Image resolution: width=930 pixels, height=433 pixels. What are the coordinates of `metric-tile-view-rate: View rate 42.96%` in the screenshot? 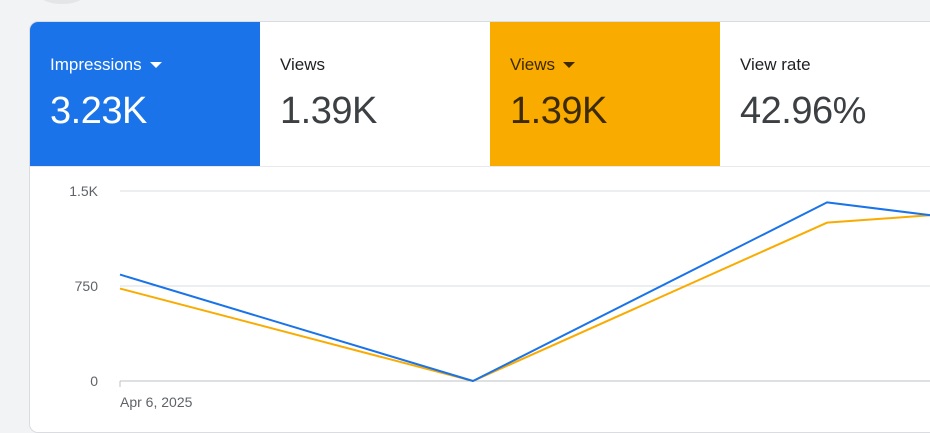 It's located at (825, 94).